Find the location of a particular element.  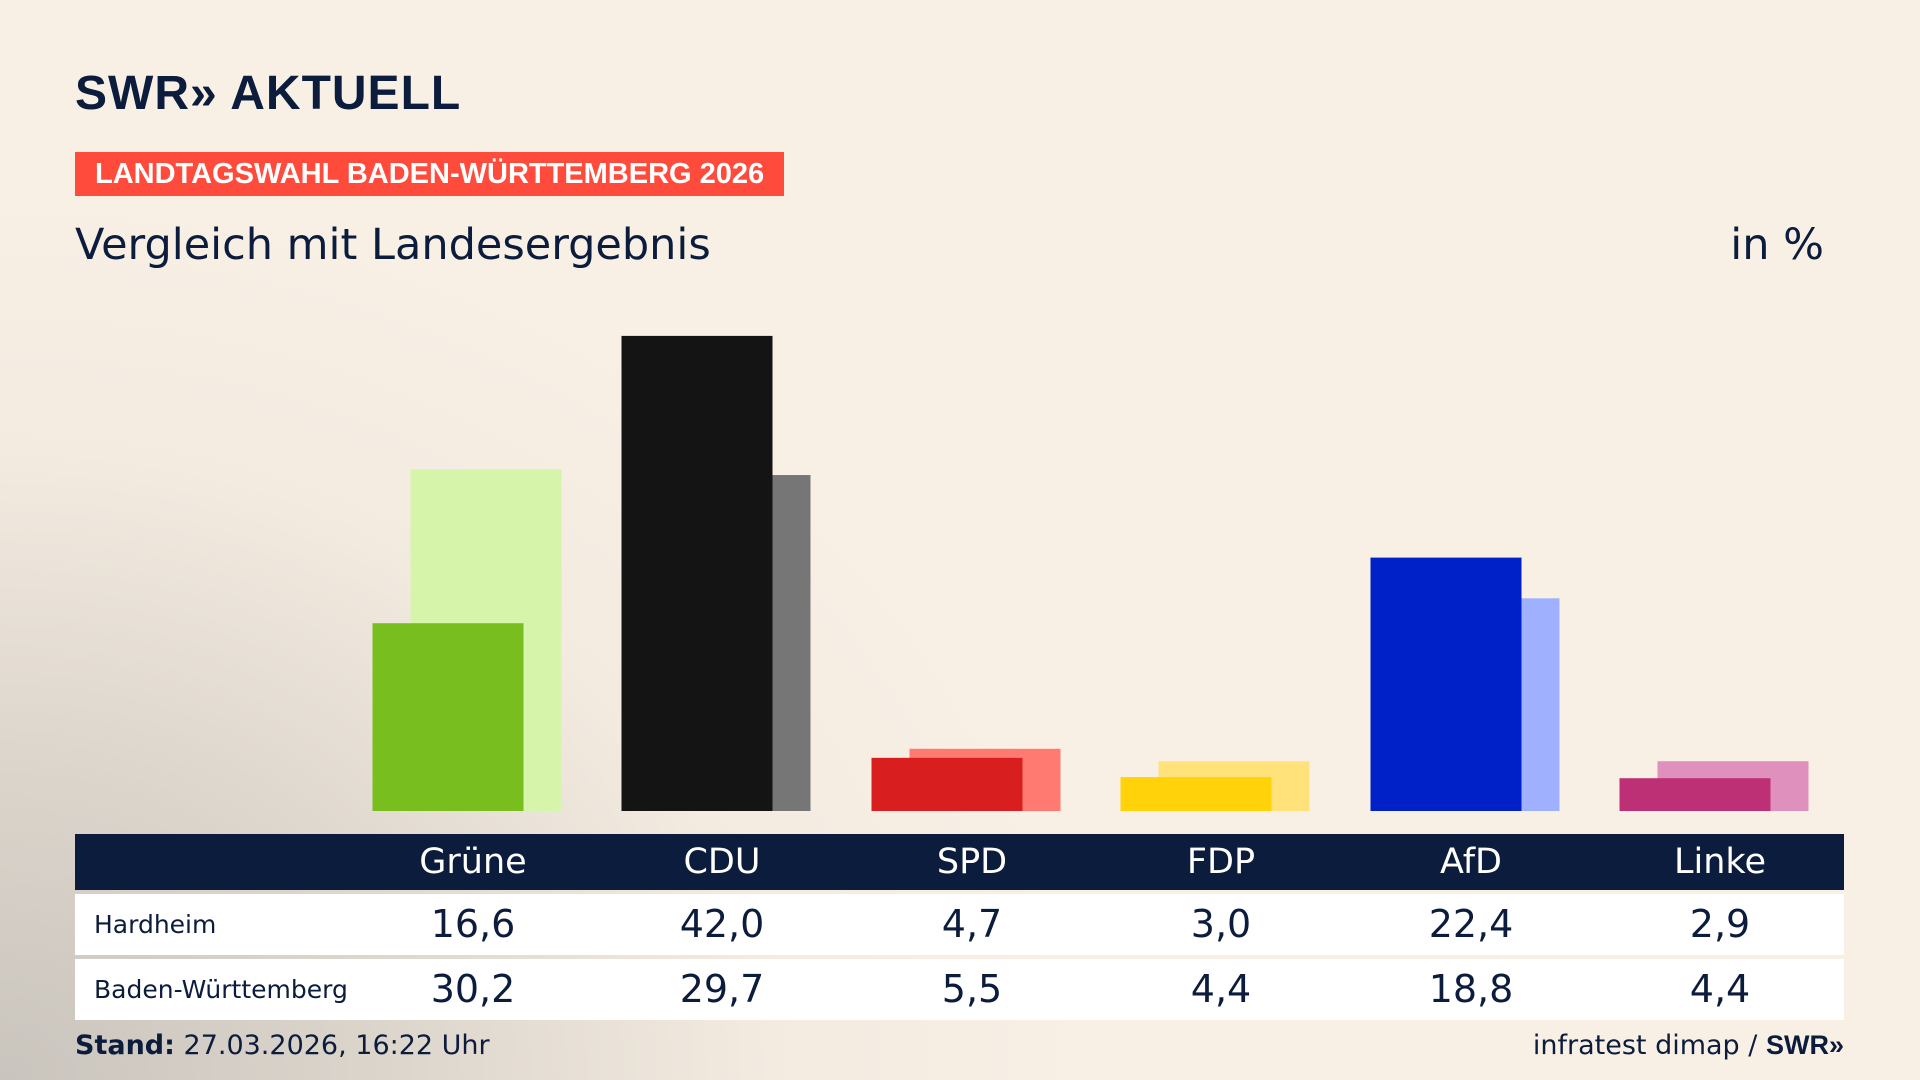

unit-label: in % is located at coordinates (1777, 245).